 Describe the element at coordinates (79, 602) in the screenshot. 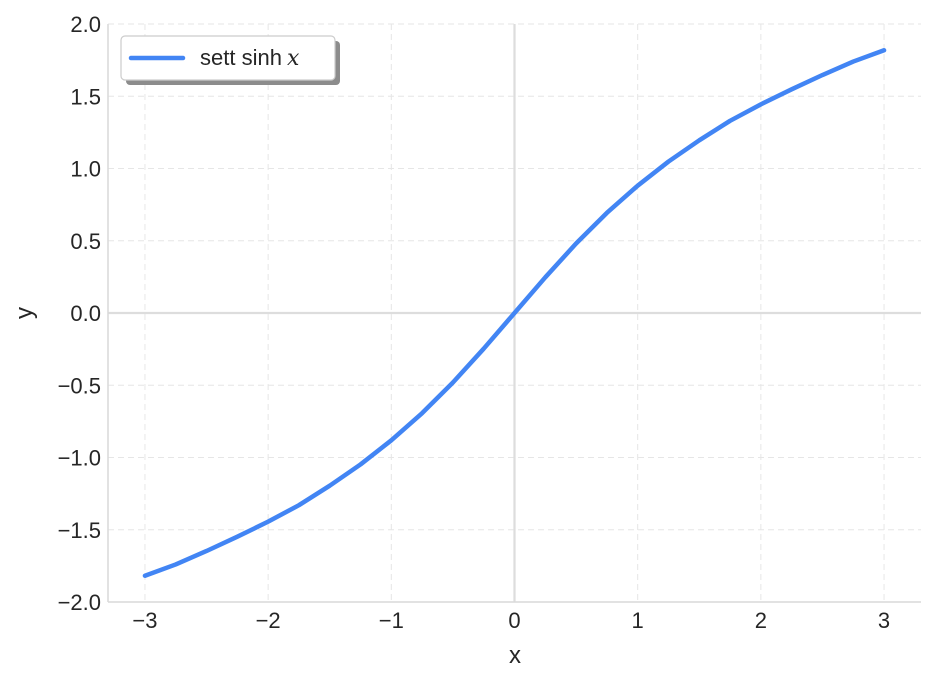

I see `y-tick-label: −2.0` at that location.